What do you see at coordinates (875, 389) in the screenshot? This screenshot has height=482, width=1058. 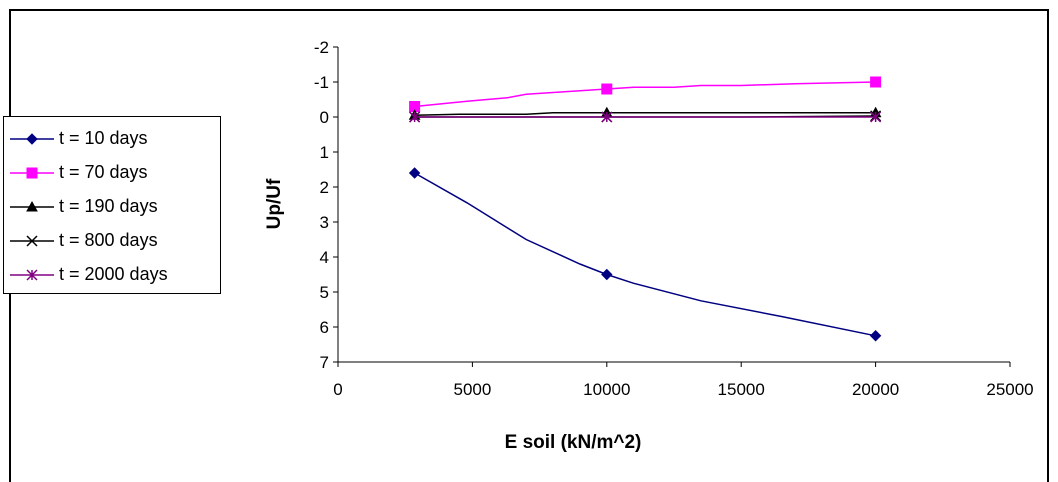 I see `x-tick-label: 20000` at bounding box center [875, 389].